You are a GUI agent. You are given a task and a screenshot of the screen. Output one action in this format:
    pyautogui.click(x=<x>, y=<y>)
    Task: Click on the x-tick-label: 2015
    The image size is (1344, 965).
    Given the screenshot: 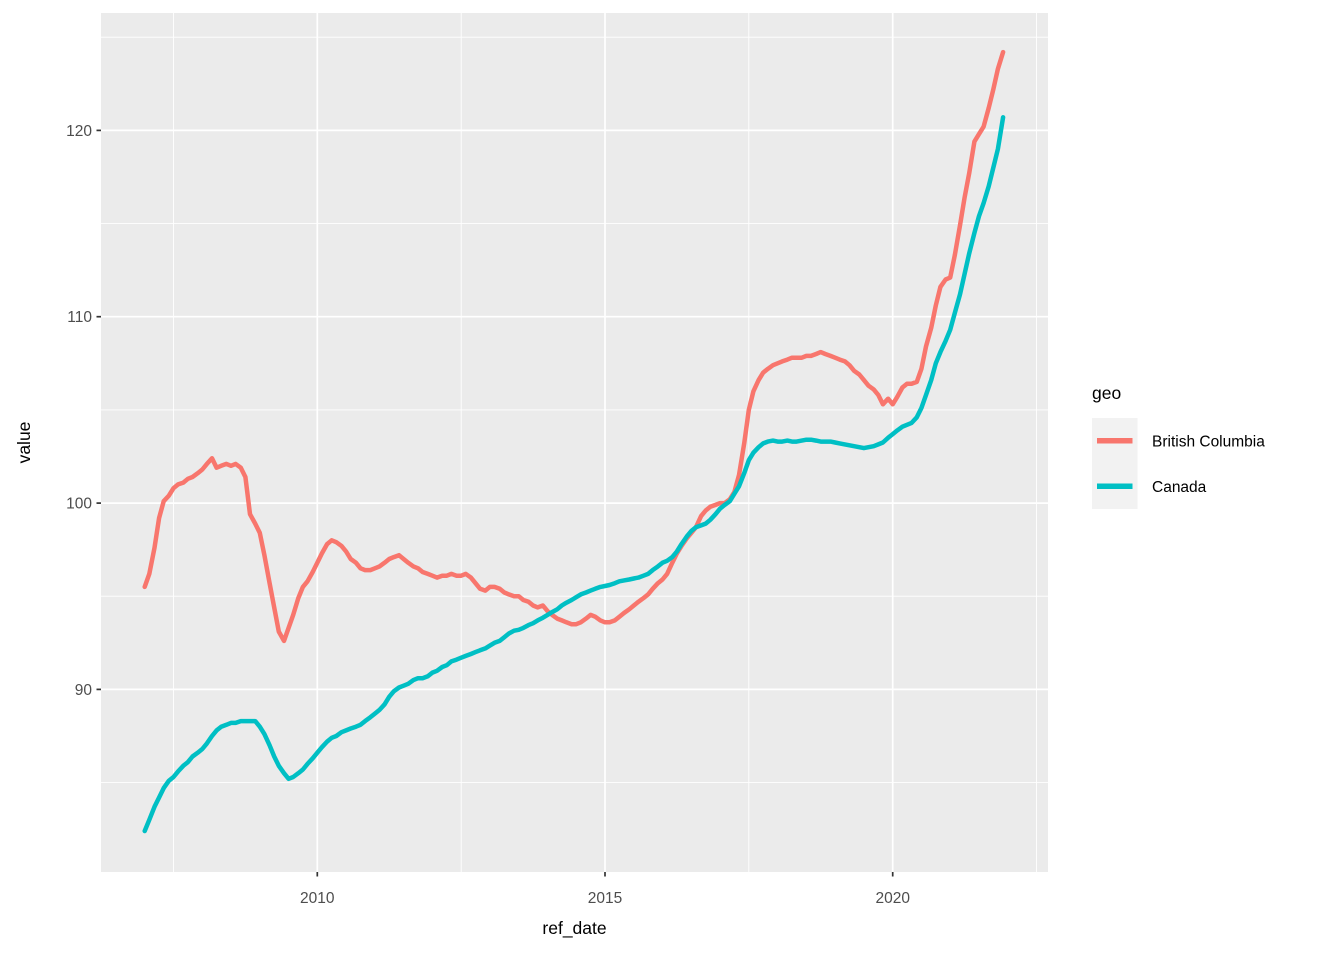 What is the action you would take?
    pyautogui.click(x=605, y=898)
    